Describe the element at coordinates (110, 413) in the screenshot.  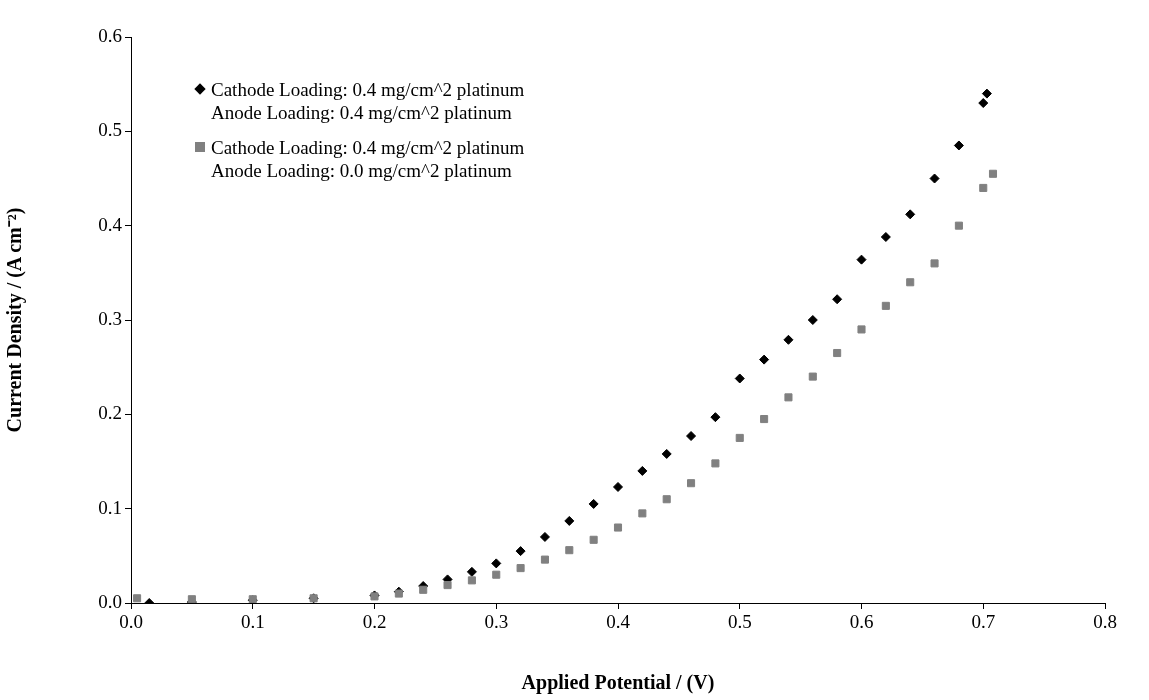
I see `y-tick-label: 0.2` at that location.